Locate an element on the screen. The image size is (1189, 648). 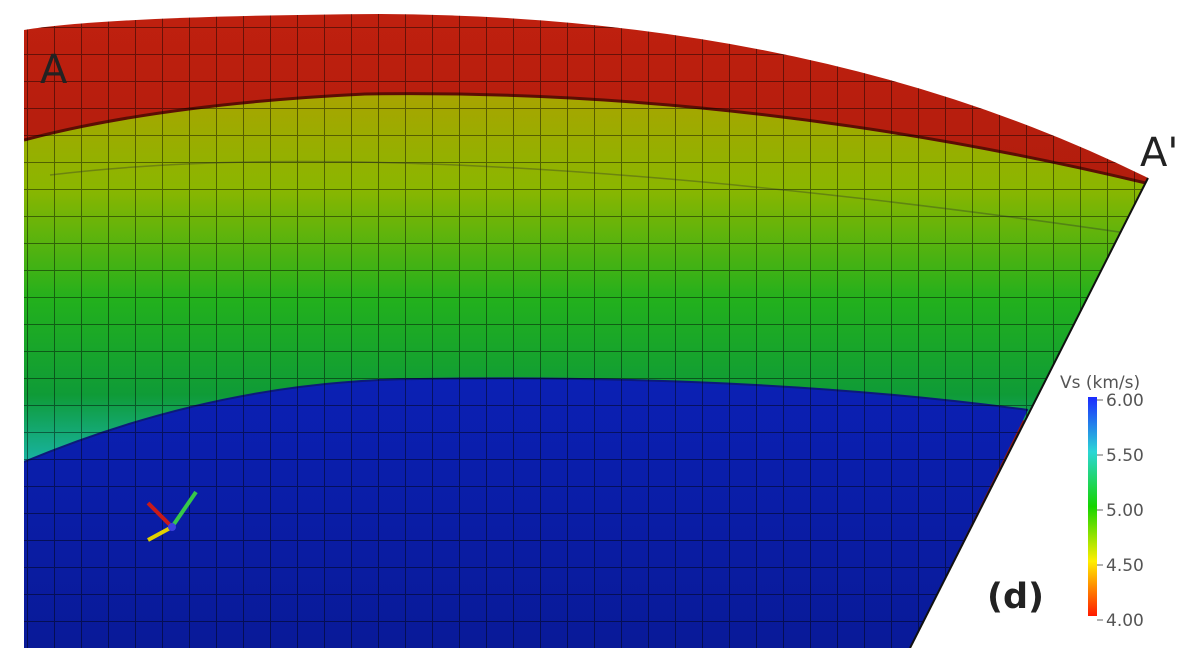
colorbar-tick-label: 4.50 is located at coordinates (1125, 566).